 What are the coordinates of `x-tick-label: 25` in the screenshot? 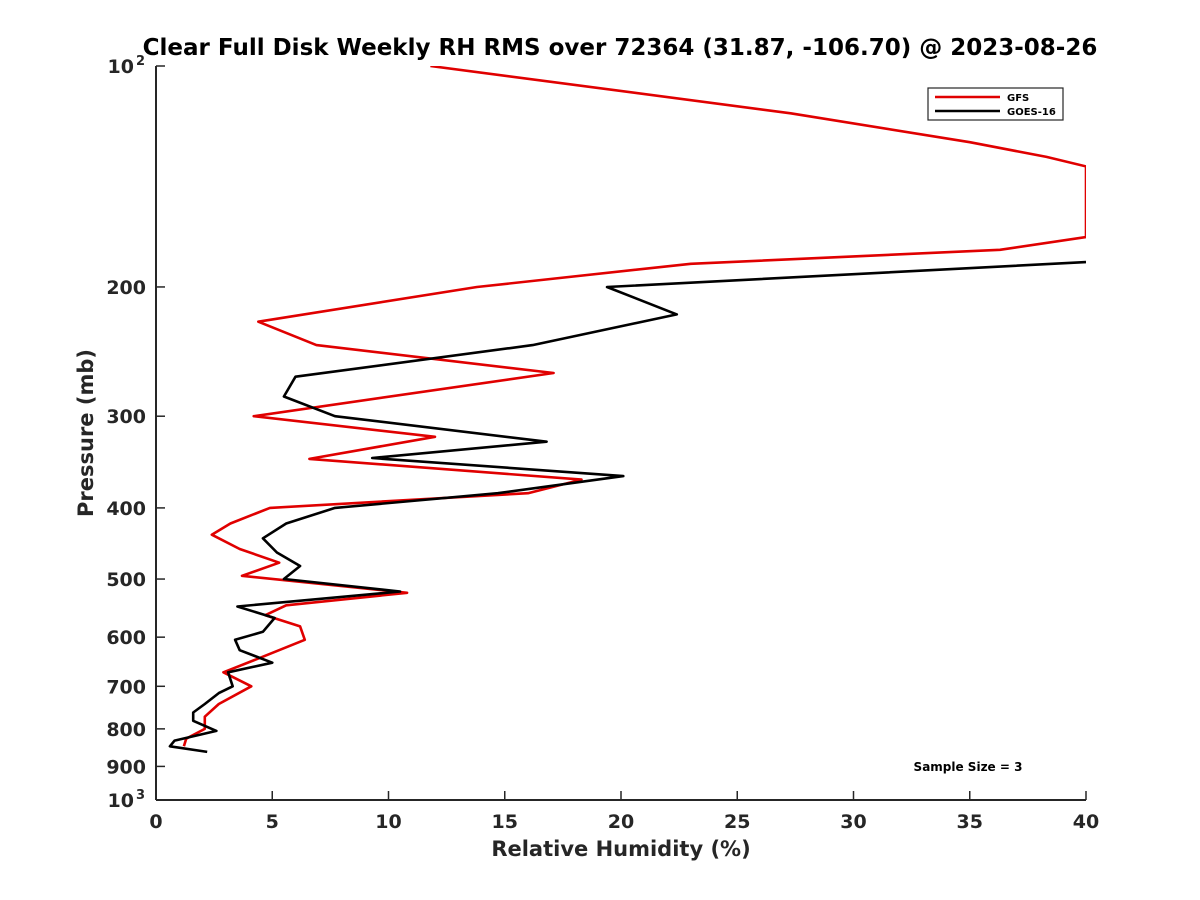 It's located at (737, 822).